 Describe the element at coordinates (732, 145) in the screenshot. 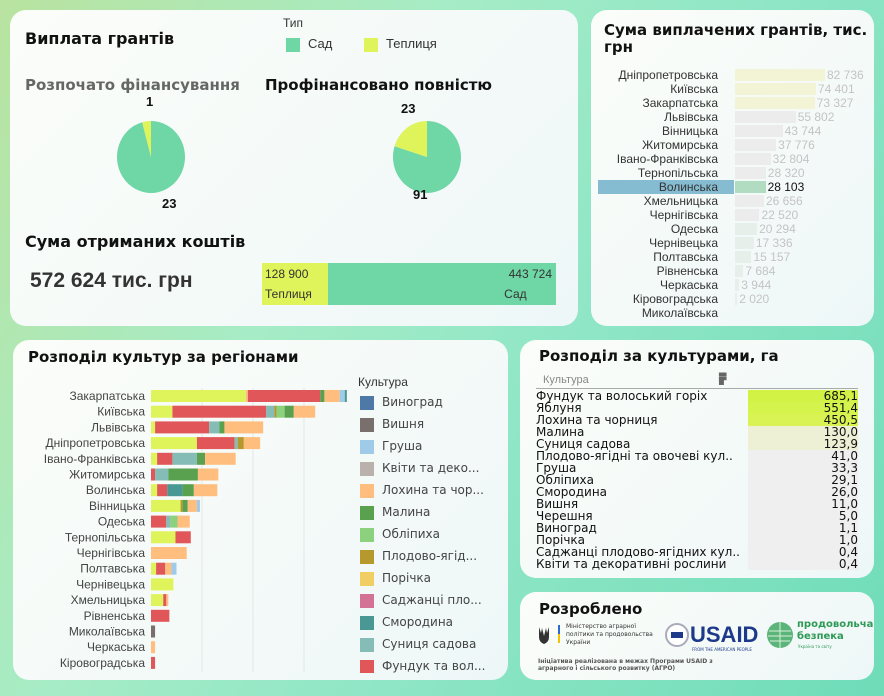

I see `paid-row: Житомирська 37 776` at that location.